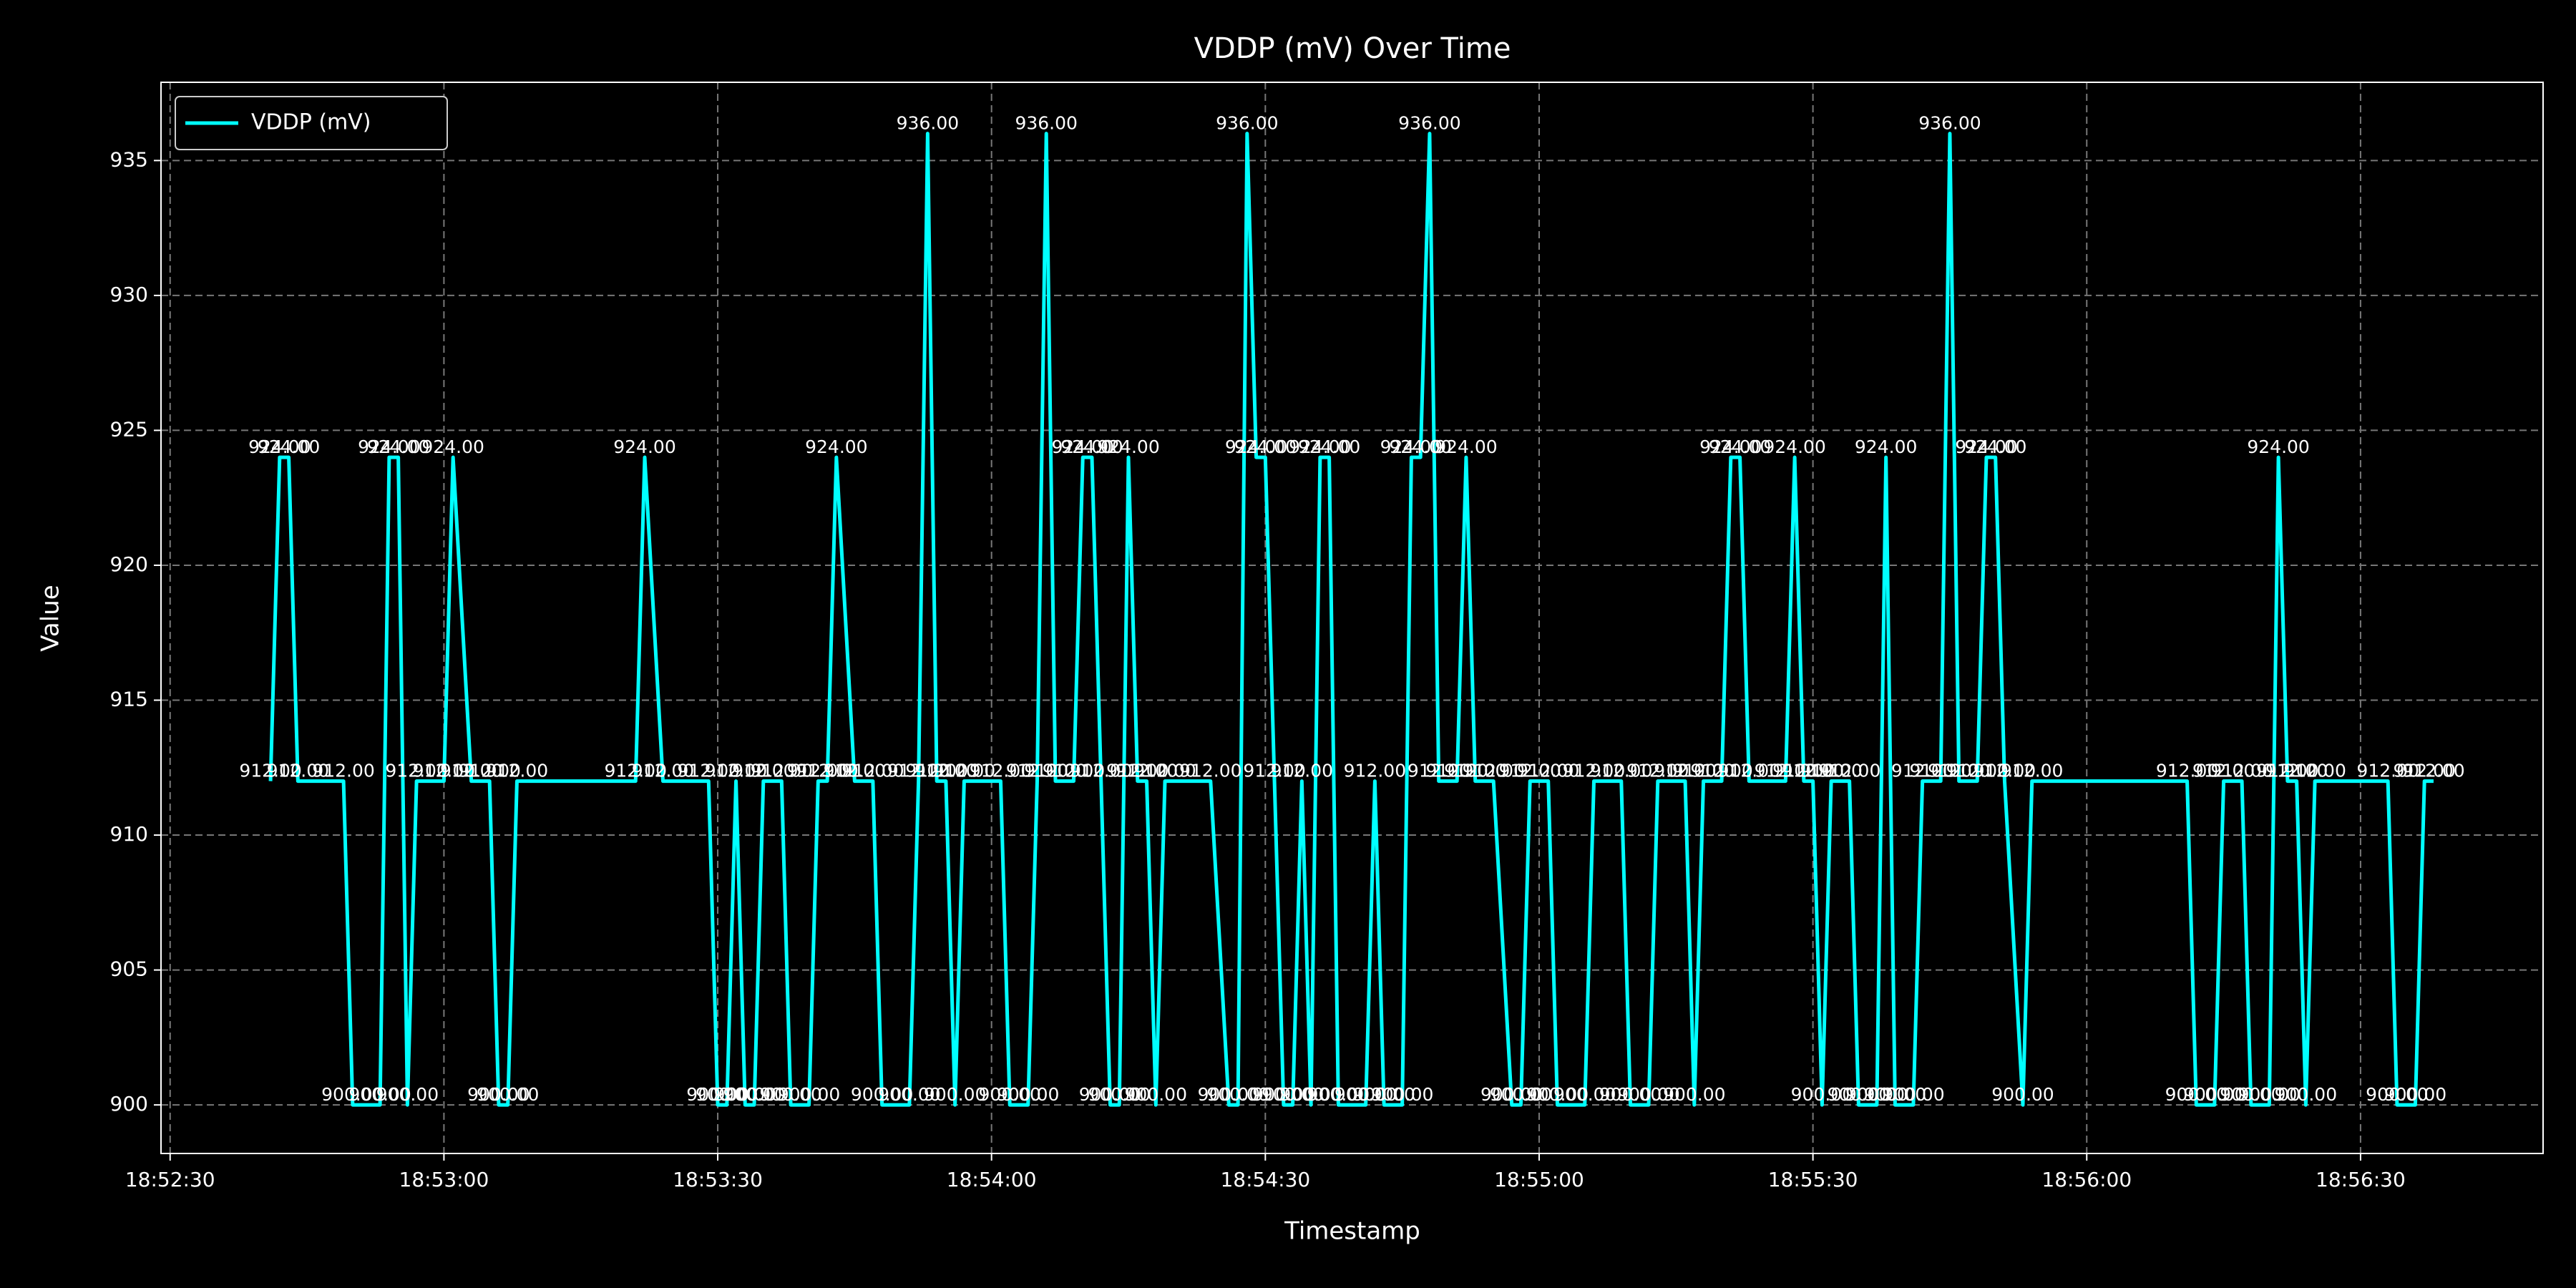  I want to click on x-tick-label: 18:52:30, so click(170, 1179).